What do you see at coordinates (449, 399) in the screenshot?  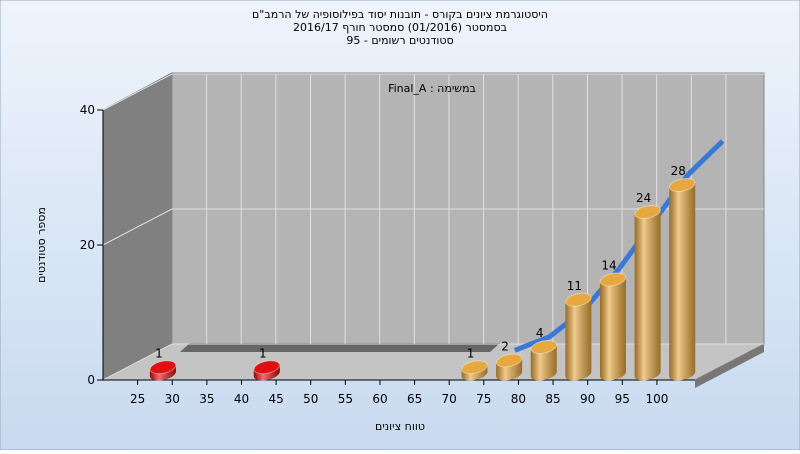 I see `x-tick-label: 70` at bounding box center [449, 399].